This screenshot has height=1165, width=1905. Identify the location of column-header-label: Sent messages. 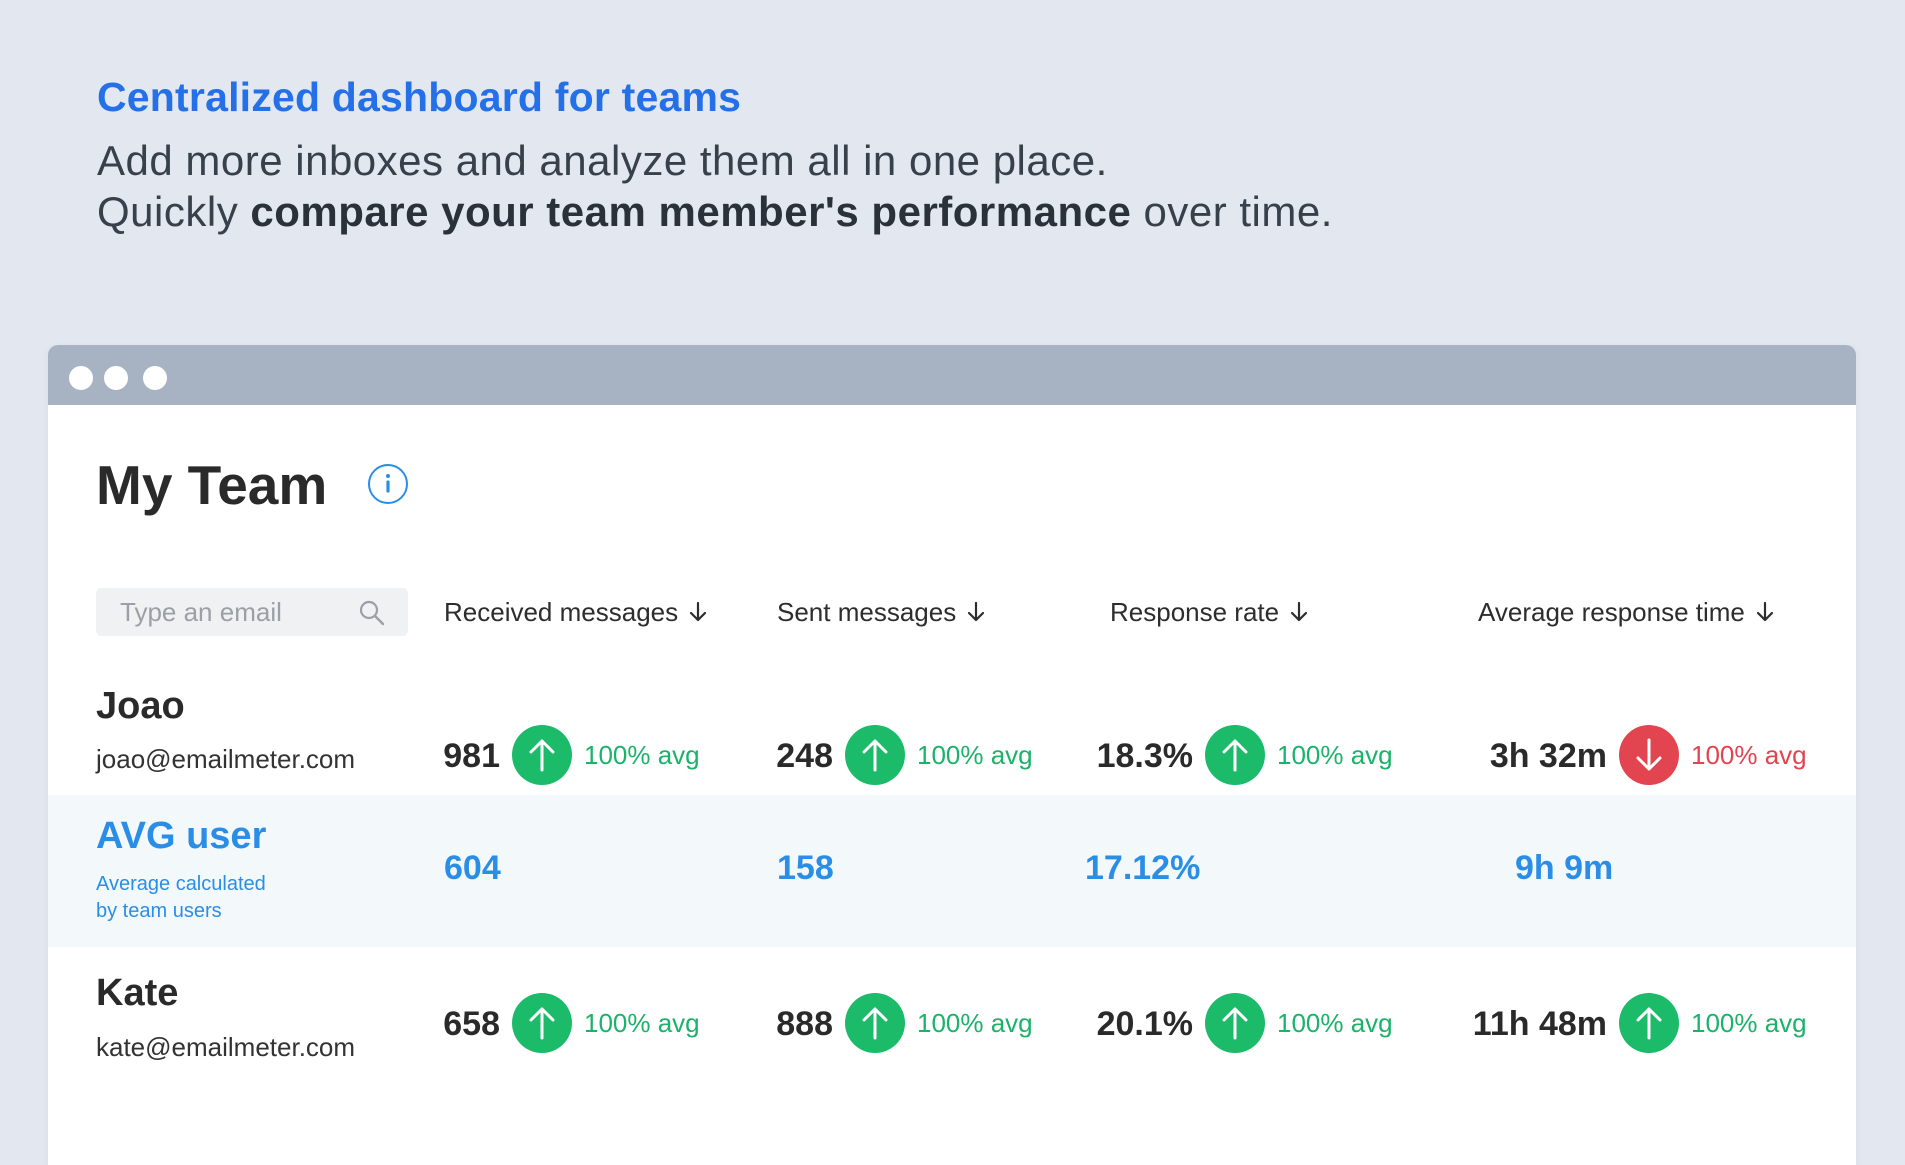
(867, 612).